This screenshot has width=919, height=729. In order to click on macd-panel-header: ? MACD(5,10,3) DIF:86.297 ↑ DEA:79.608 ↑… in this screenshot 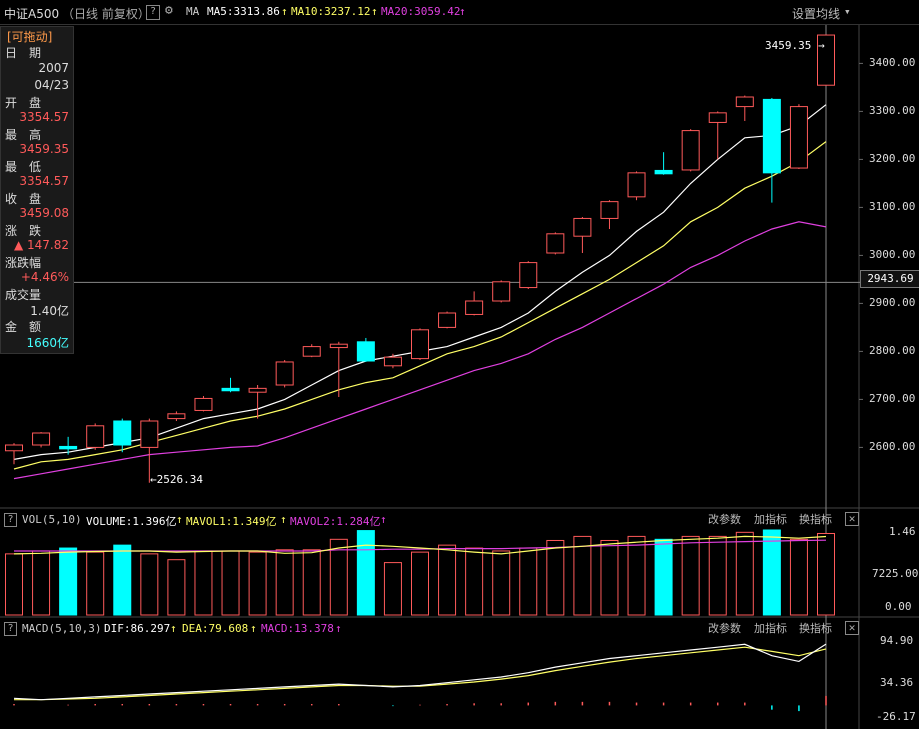, I will do `click(459, 628)`.